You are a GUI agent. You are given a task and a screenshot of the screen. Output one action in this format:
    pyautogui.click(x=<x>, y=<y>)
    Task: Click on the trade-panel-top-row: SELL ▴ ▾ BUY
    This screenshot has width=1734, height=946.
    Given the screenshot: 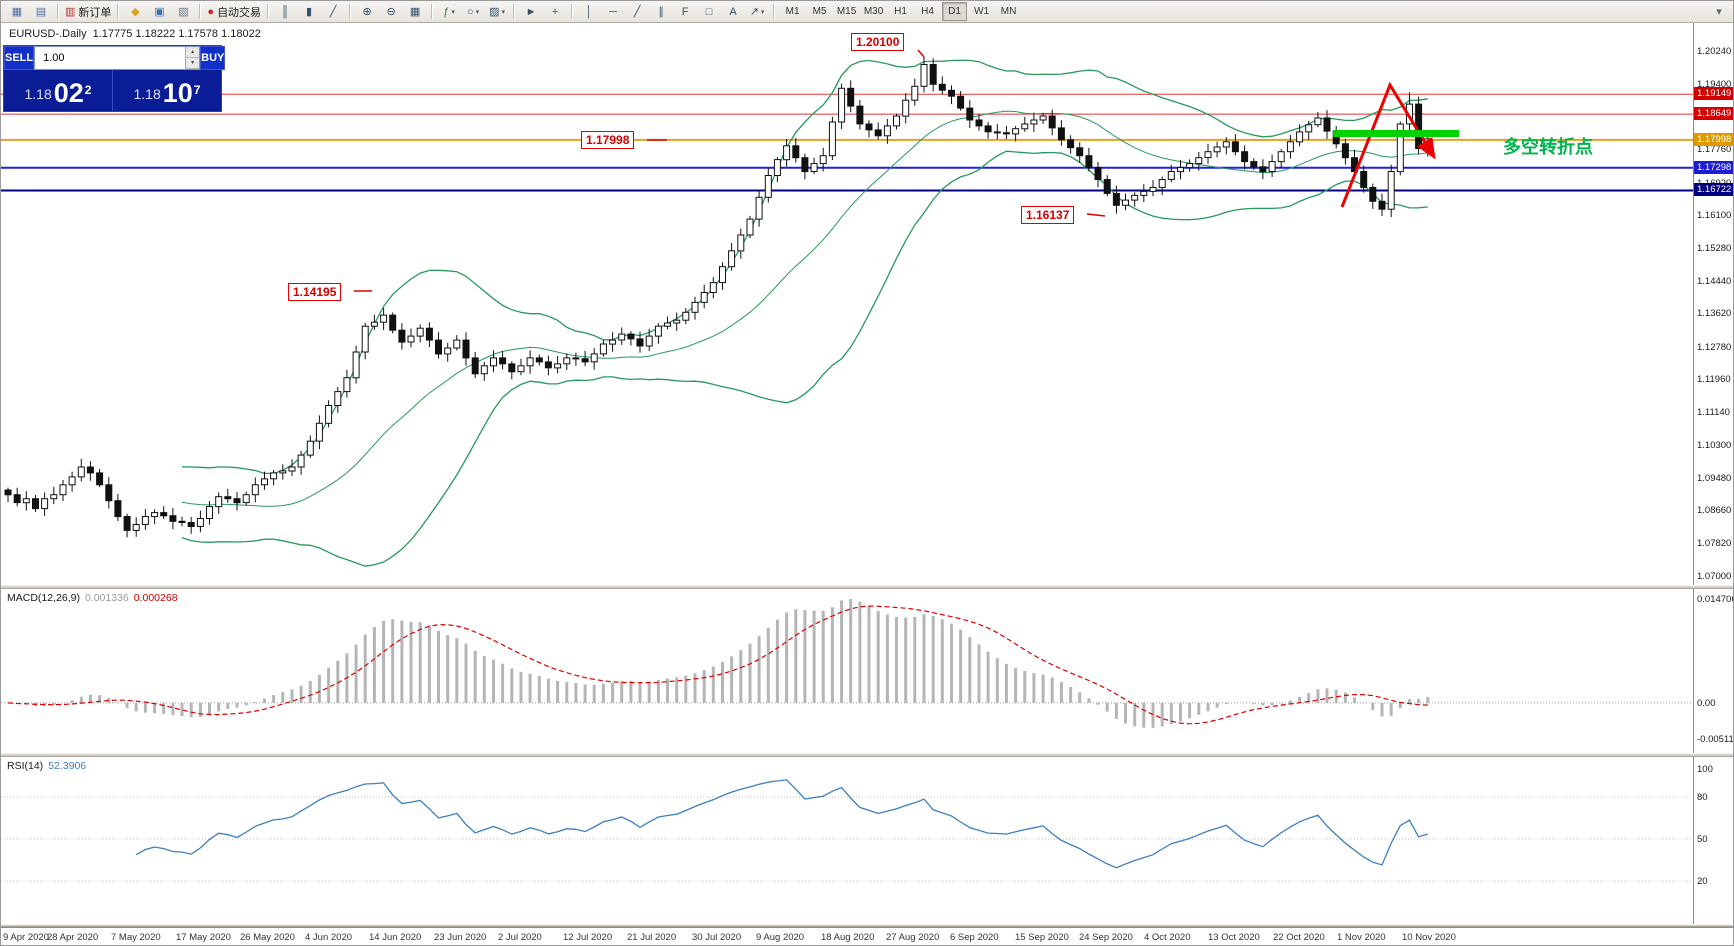 What is the action you would take?
    pyautogui.click(x=115, y=58)
    